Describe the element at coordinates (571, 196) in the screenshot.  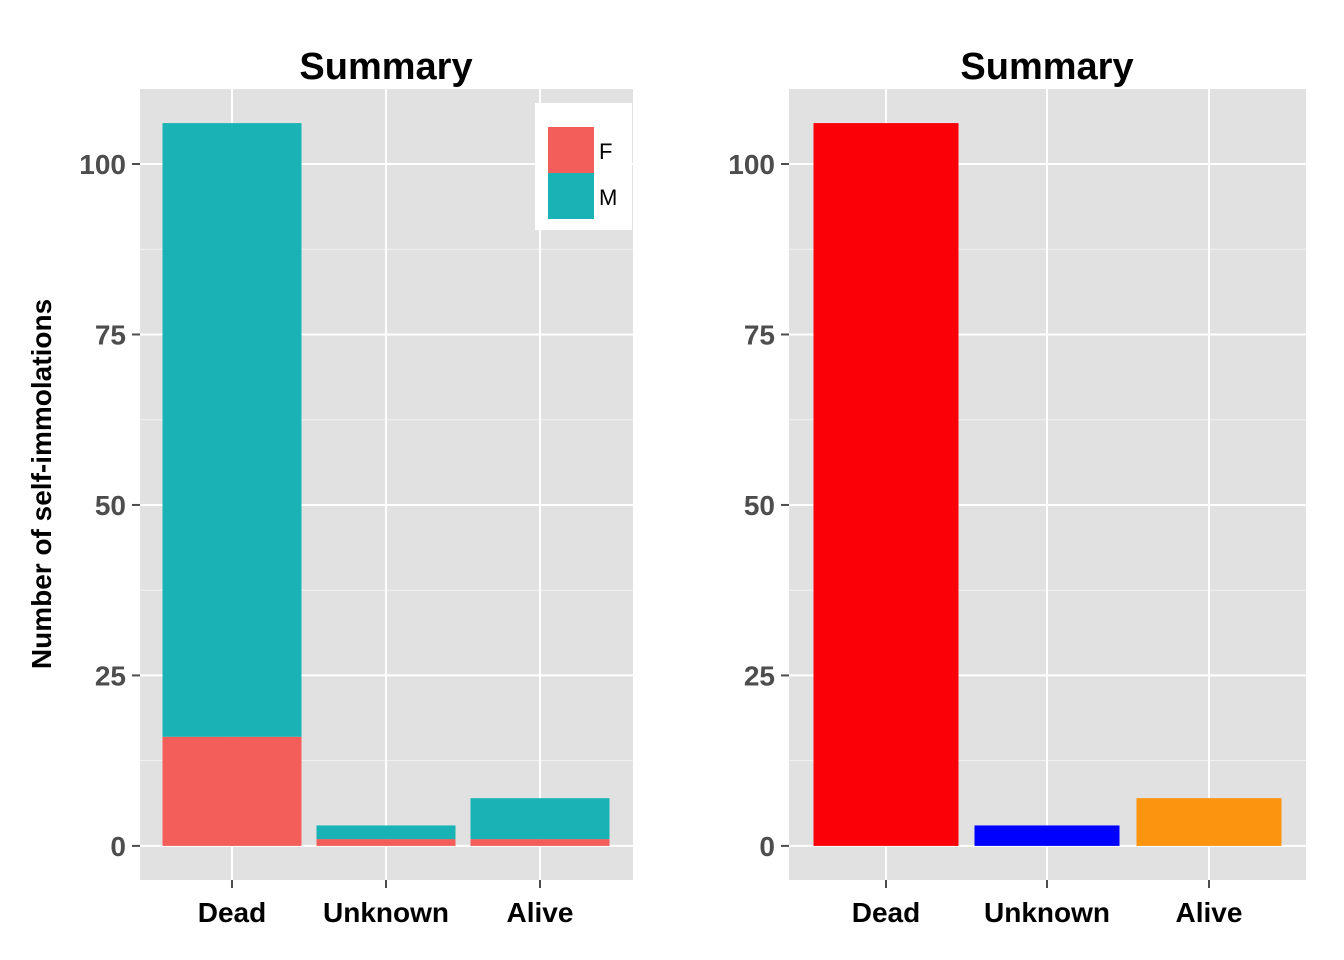
I see `legend-key-m` at that location.